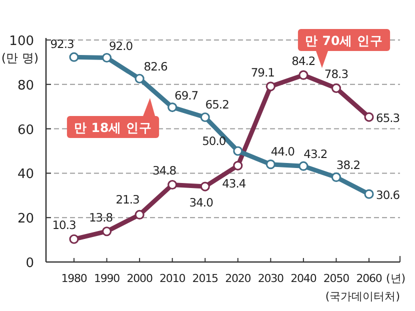 This screenshot has width=415, height=311. What do you see at coordinates (164, 171) in the screenshot?
I see `data-label: 34.8` at bounding box center [164, 171].